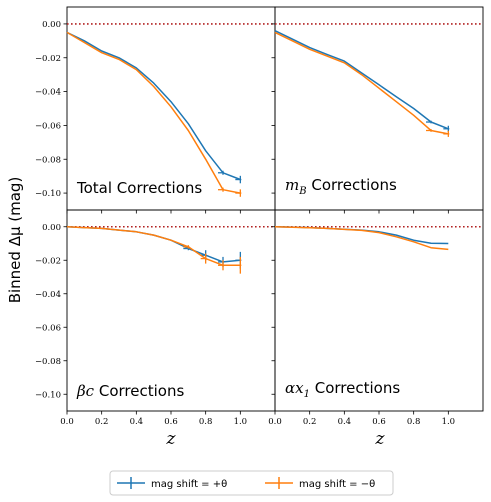  Describe the element at coordinates (449, 422) in the screenshot. I see `x-tick-label-3-5: 1.0` at that location.